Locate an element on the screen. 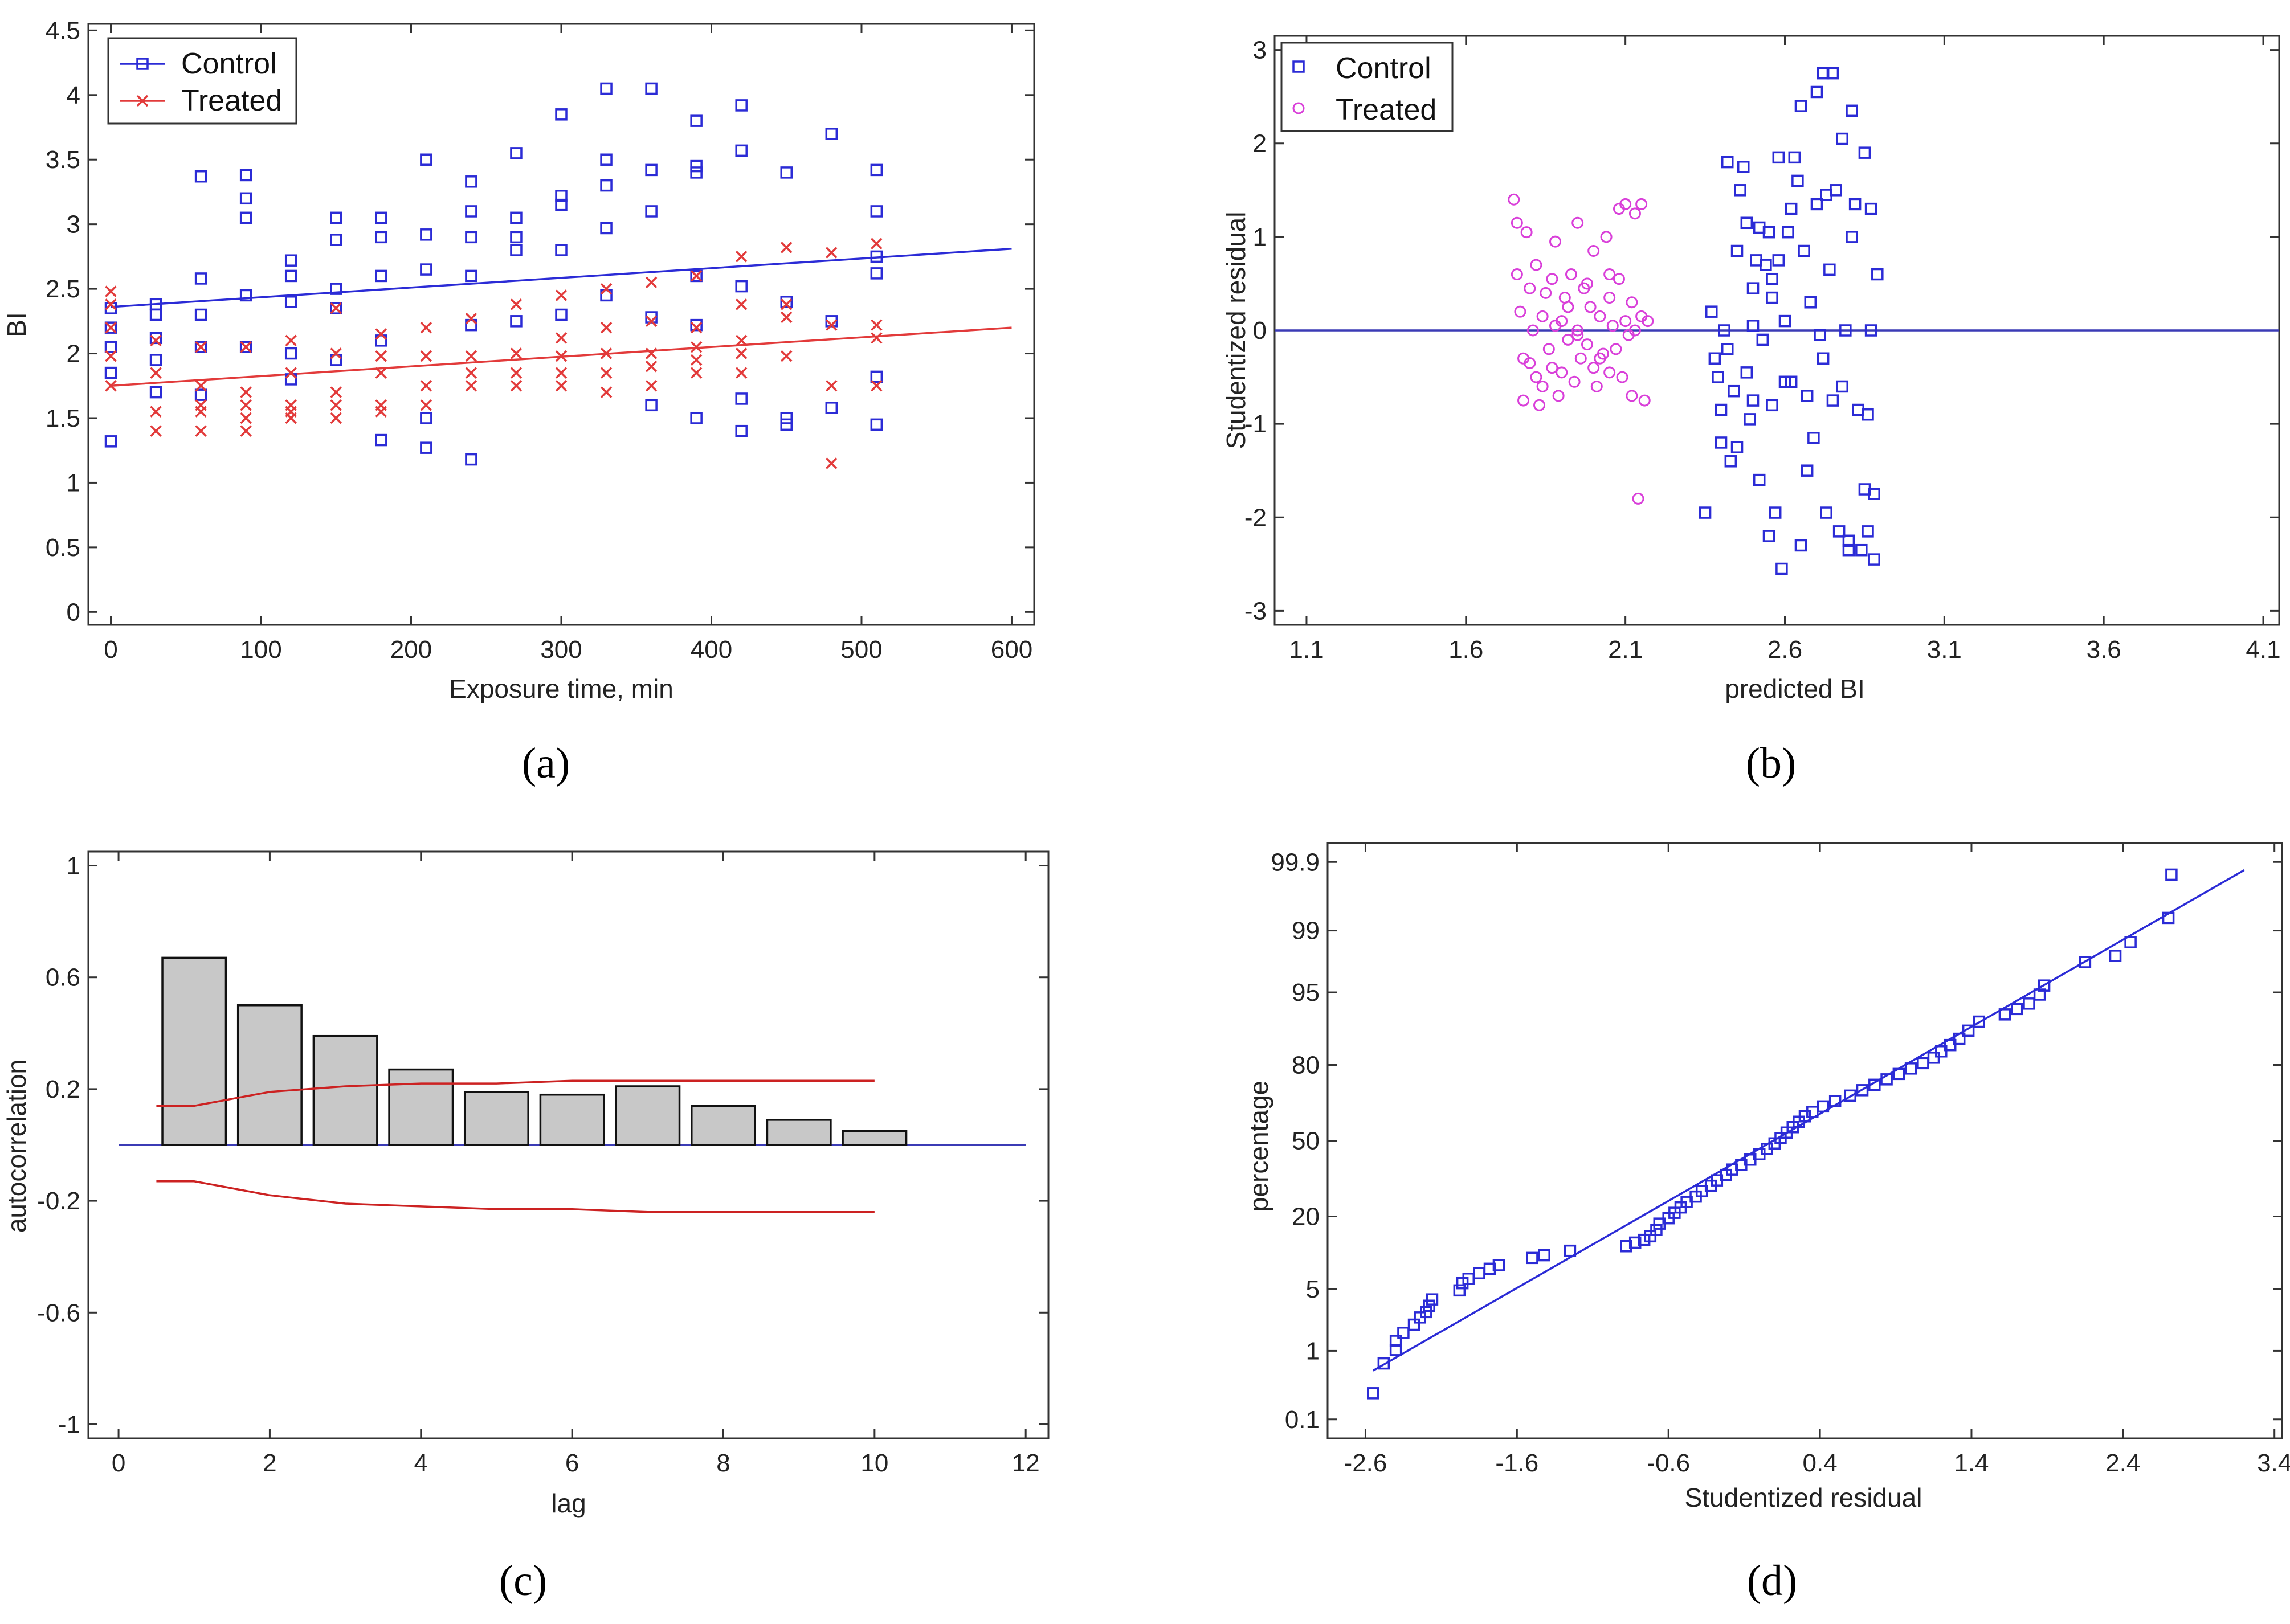  y-tick-label: 4 is located at coordinates (73, 95).